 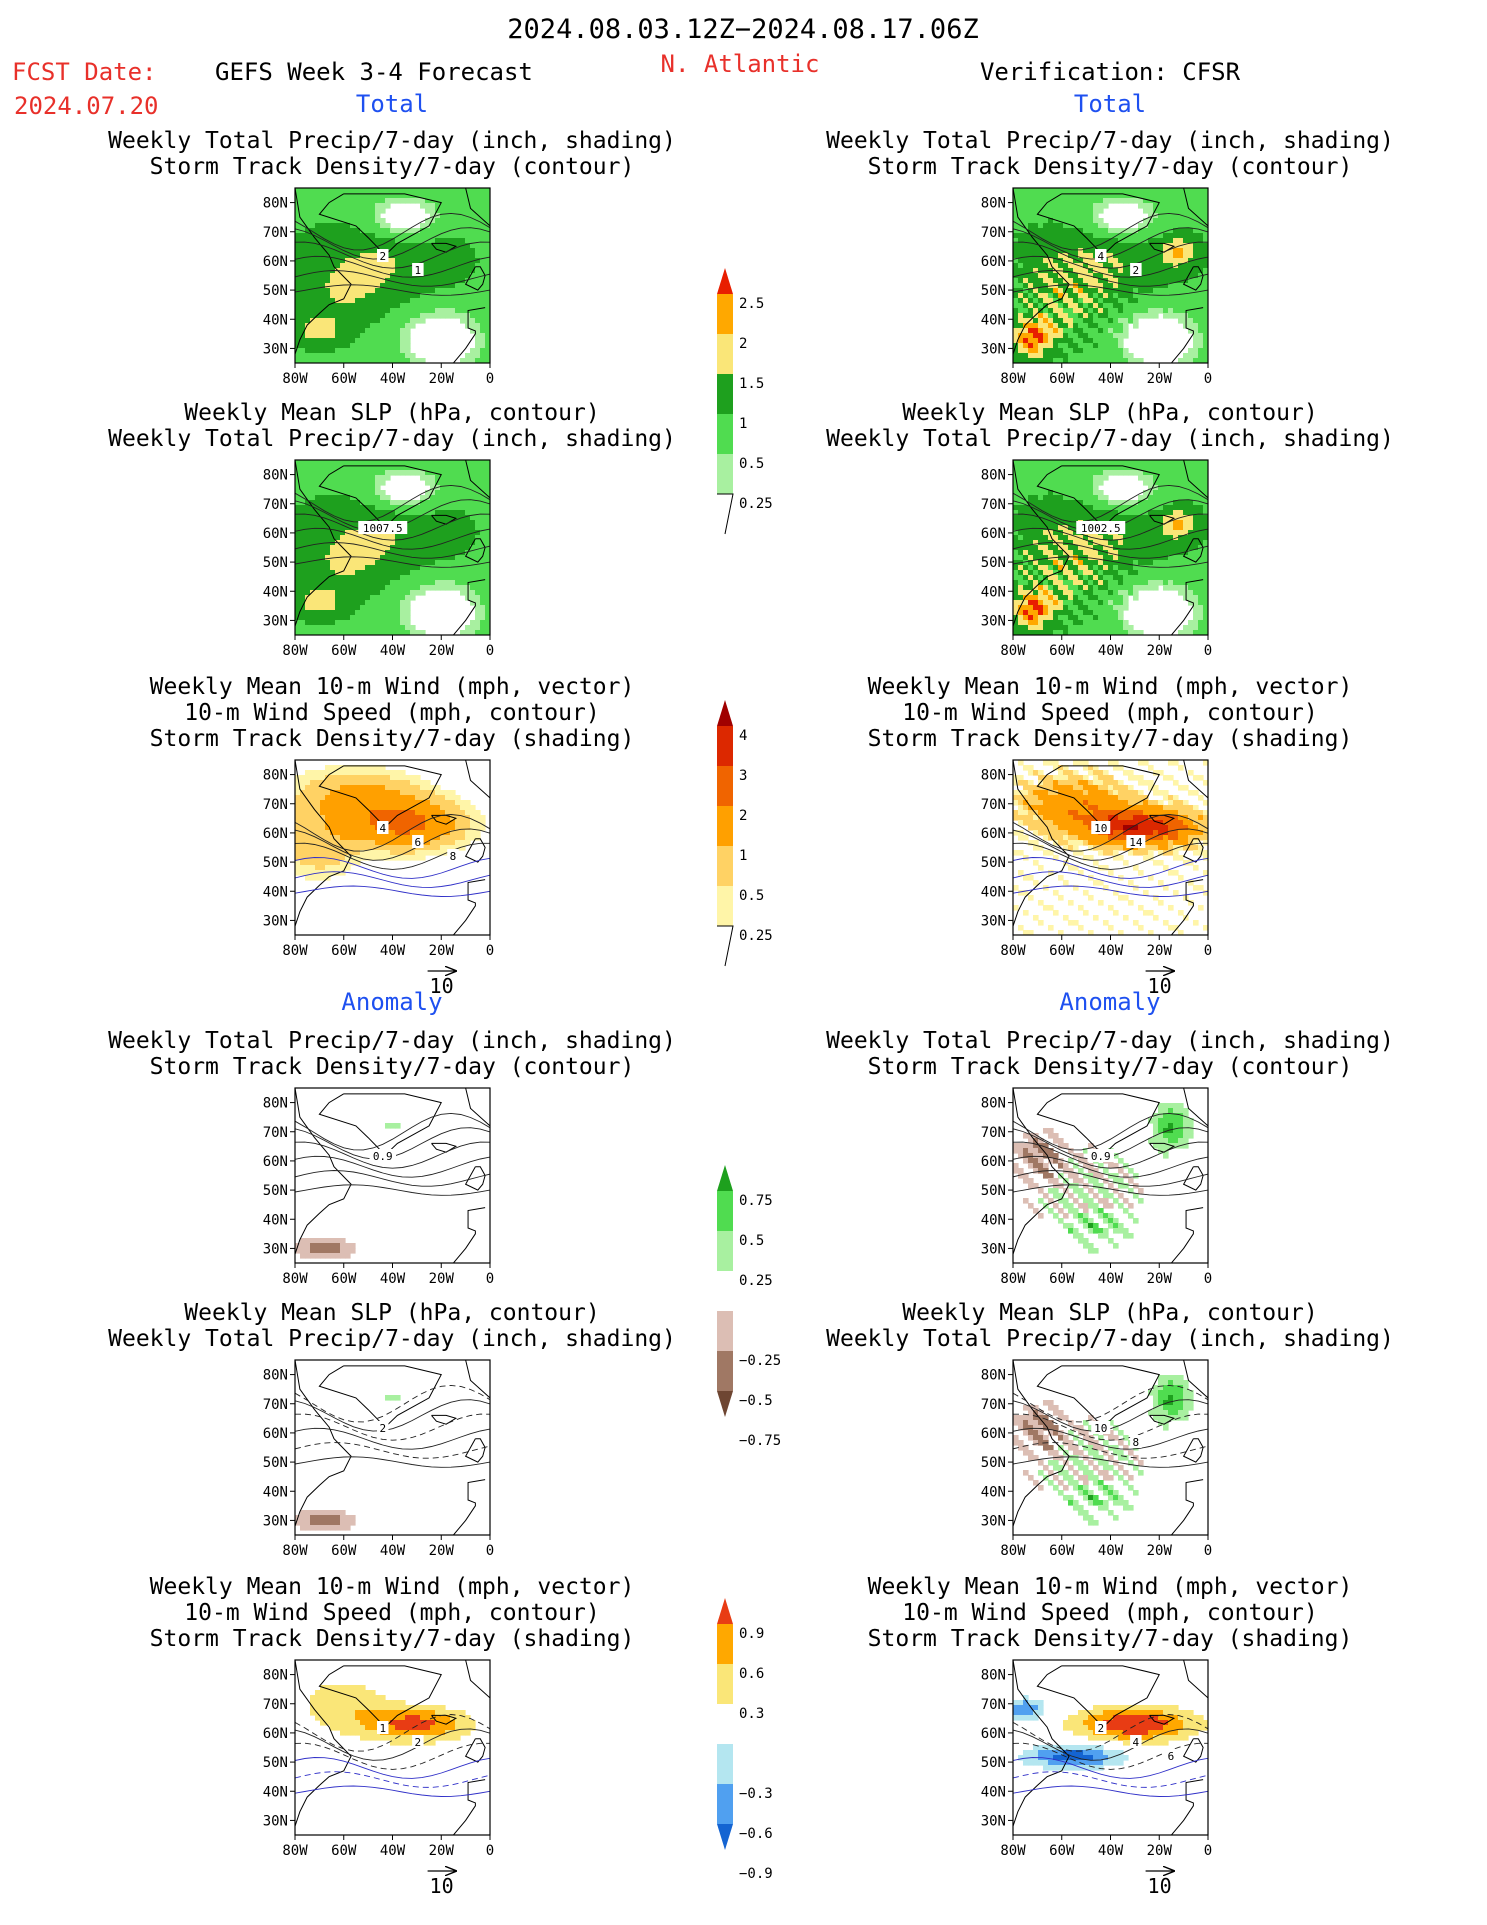 I want to click on left-total-wind_track-lat-label-0: 80N, so click(x=275, y=776).